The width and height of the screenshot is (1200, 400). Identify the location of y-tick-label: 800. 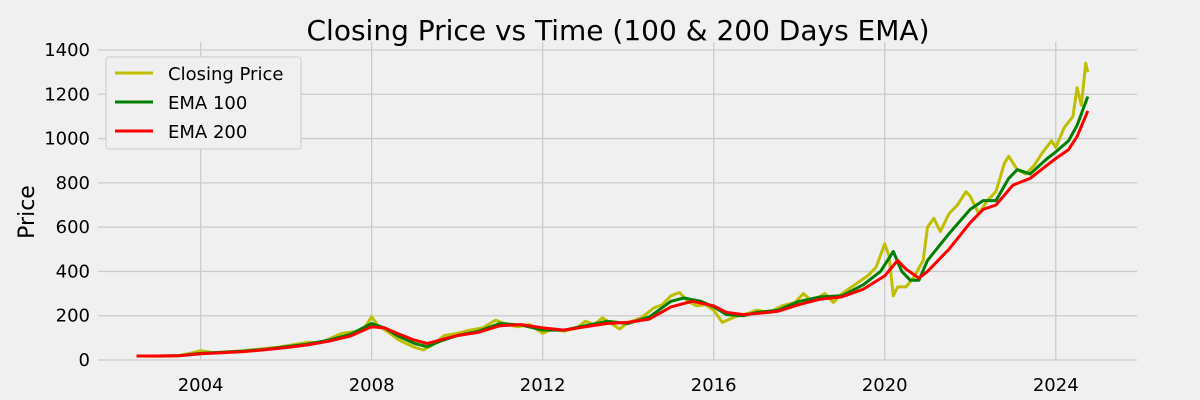
(73, 183).